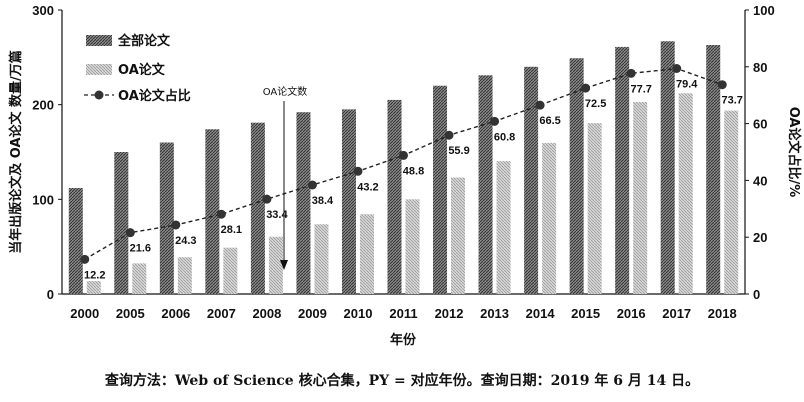 The width and height of the screenshot is (804, 402). I want to click on x-tick-label: 2009, so click(312, 313).